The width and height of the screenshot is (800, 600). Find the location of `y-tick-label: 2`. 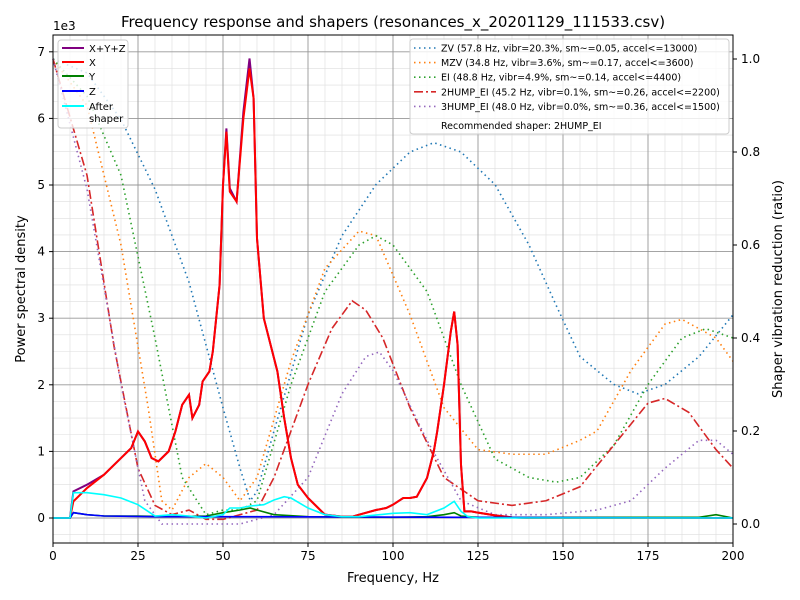

y-tick-label: 2 is located at coordinates (41, 385).